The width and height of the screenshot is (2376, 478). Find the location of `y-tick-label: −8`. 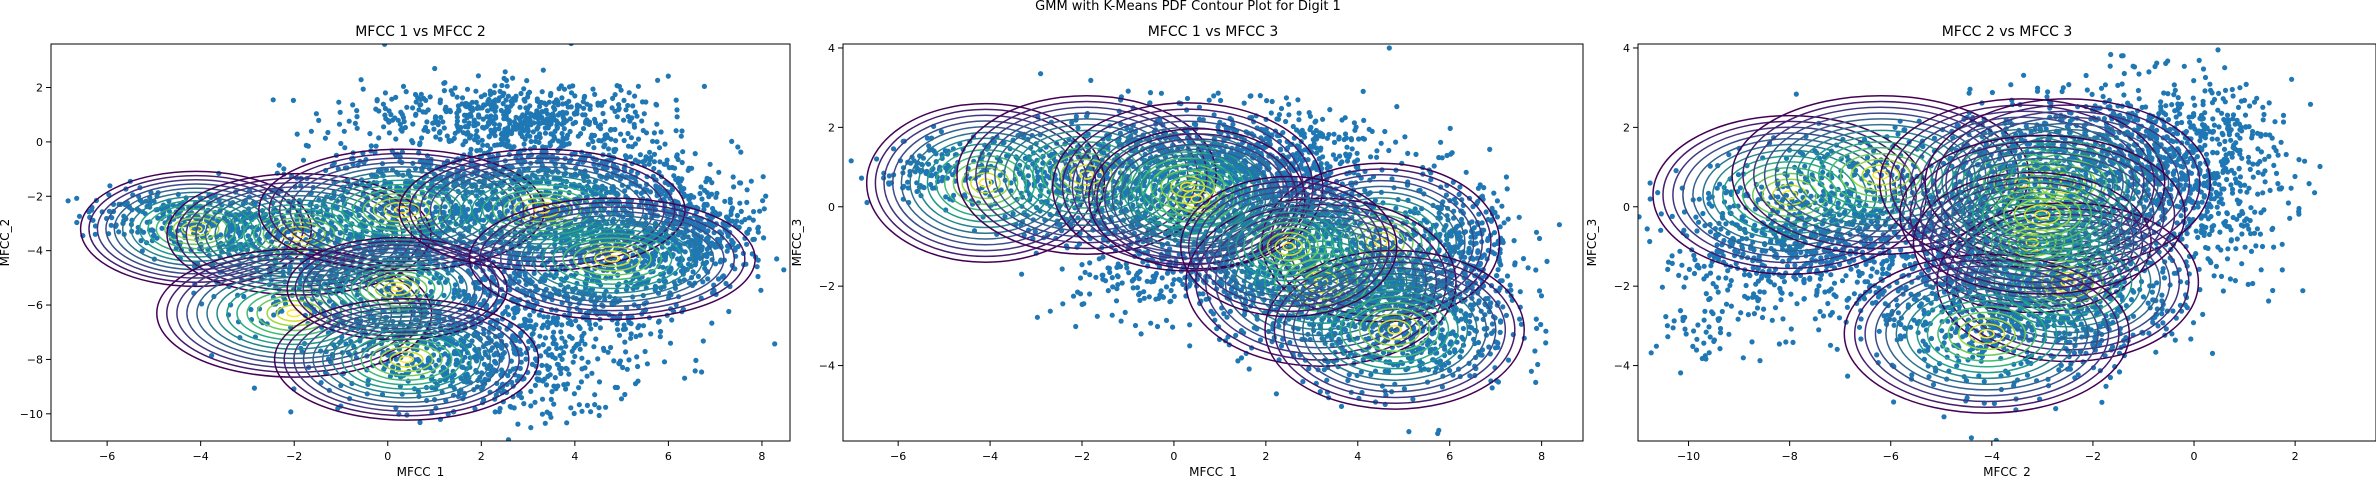

y-tick-label: −8 is located at coordinates (35, 359).